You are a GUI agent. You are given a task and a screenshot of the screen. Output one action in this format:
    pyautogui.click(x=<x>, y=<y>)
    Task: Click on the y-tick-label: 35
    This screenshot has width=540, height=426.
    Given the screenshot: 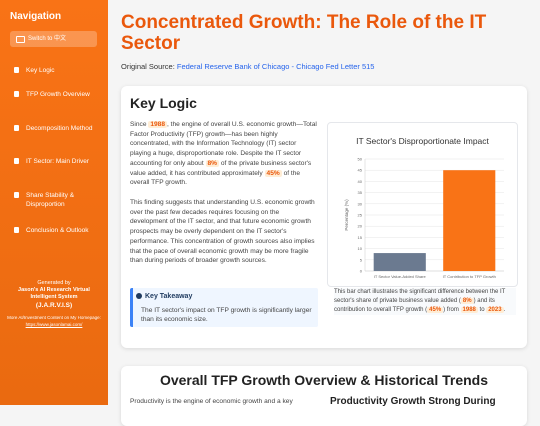 What is the action you would take?
    pyautogui.click(x=360, y=192)
    